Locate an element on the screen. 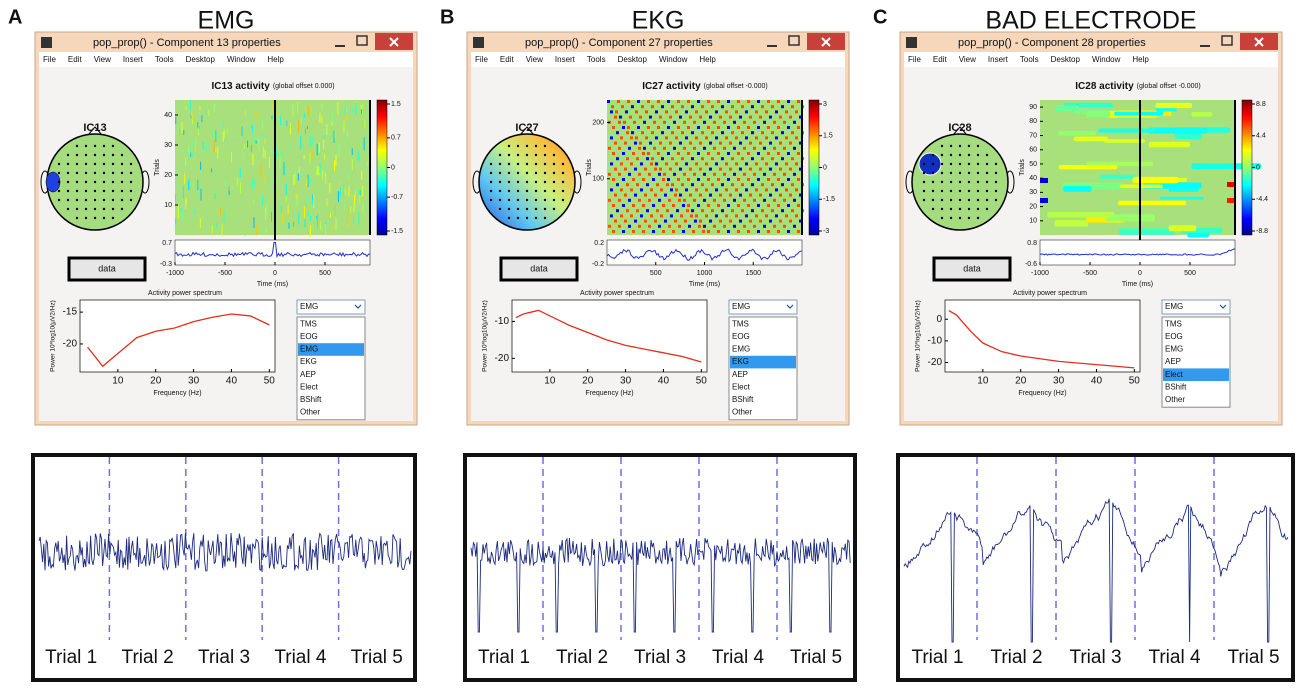 Image resolution: width=1300 pixels, height=689 pixels. erp-ytick-label: 80 is located at coordinates (1033, 121).